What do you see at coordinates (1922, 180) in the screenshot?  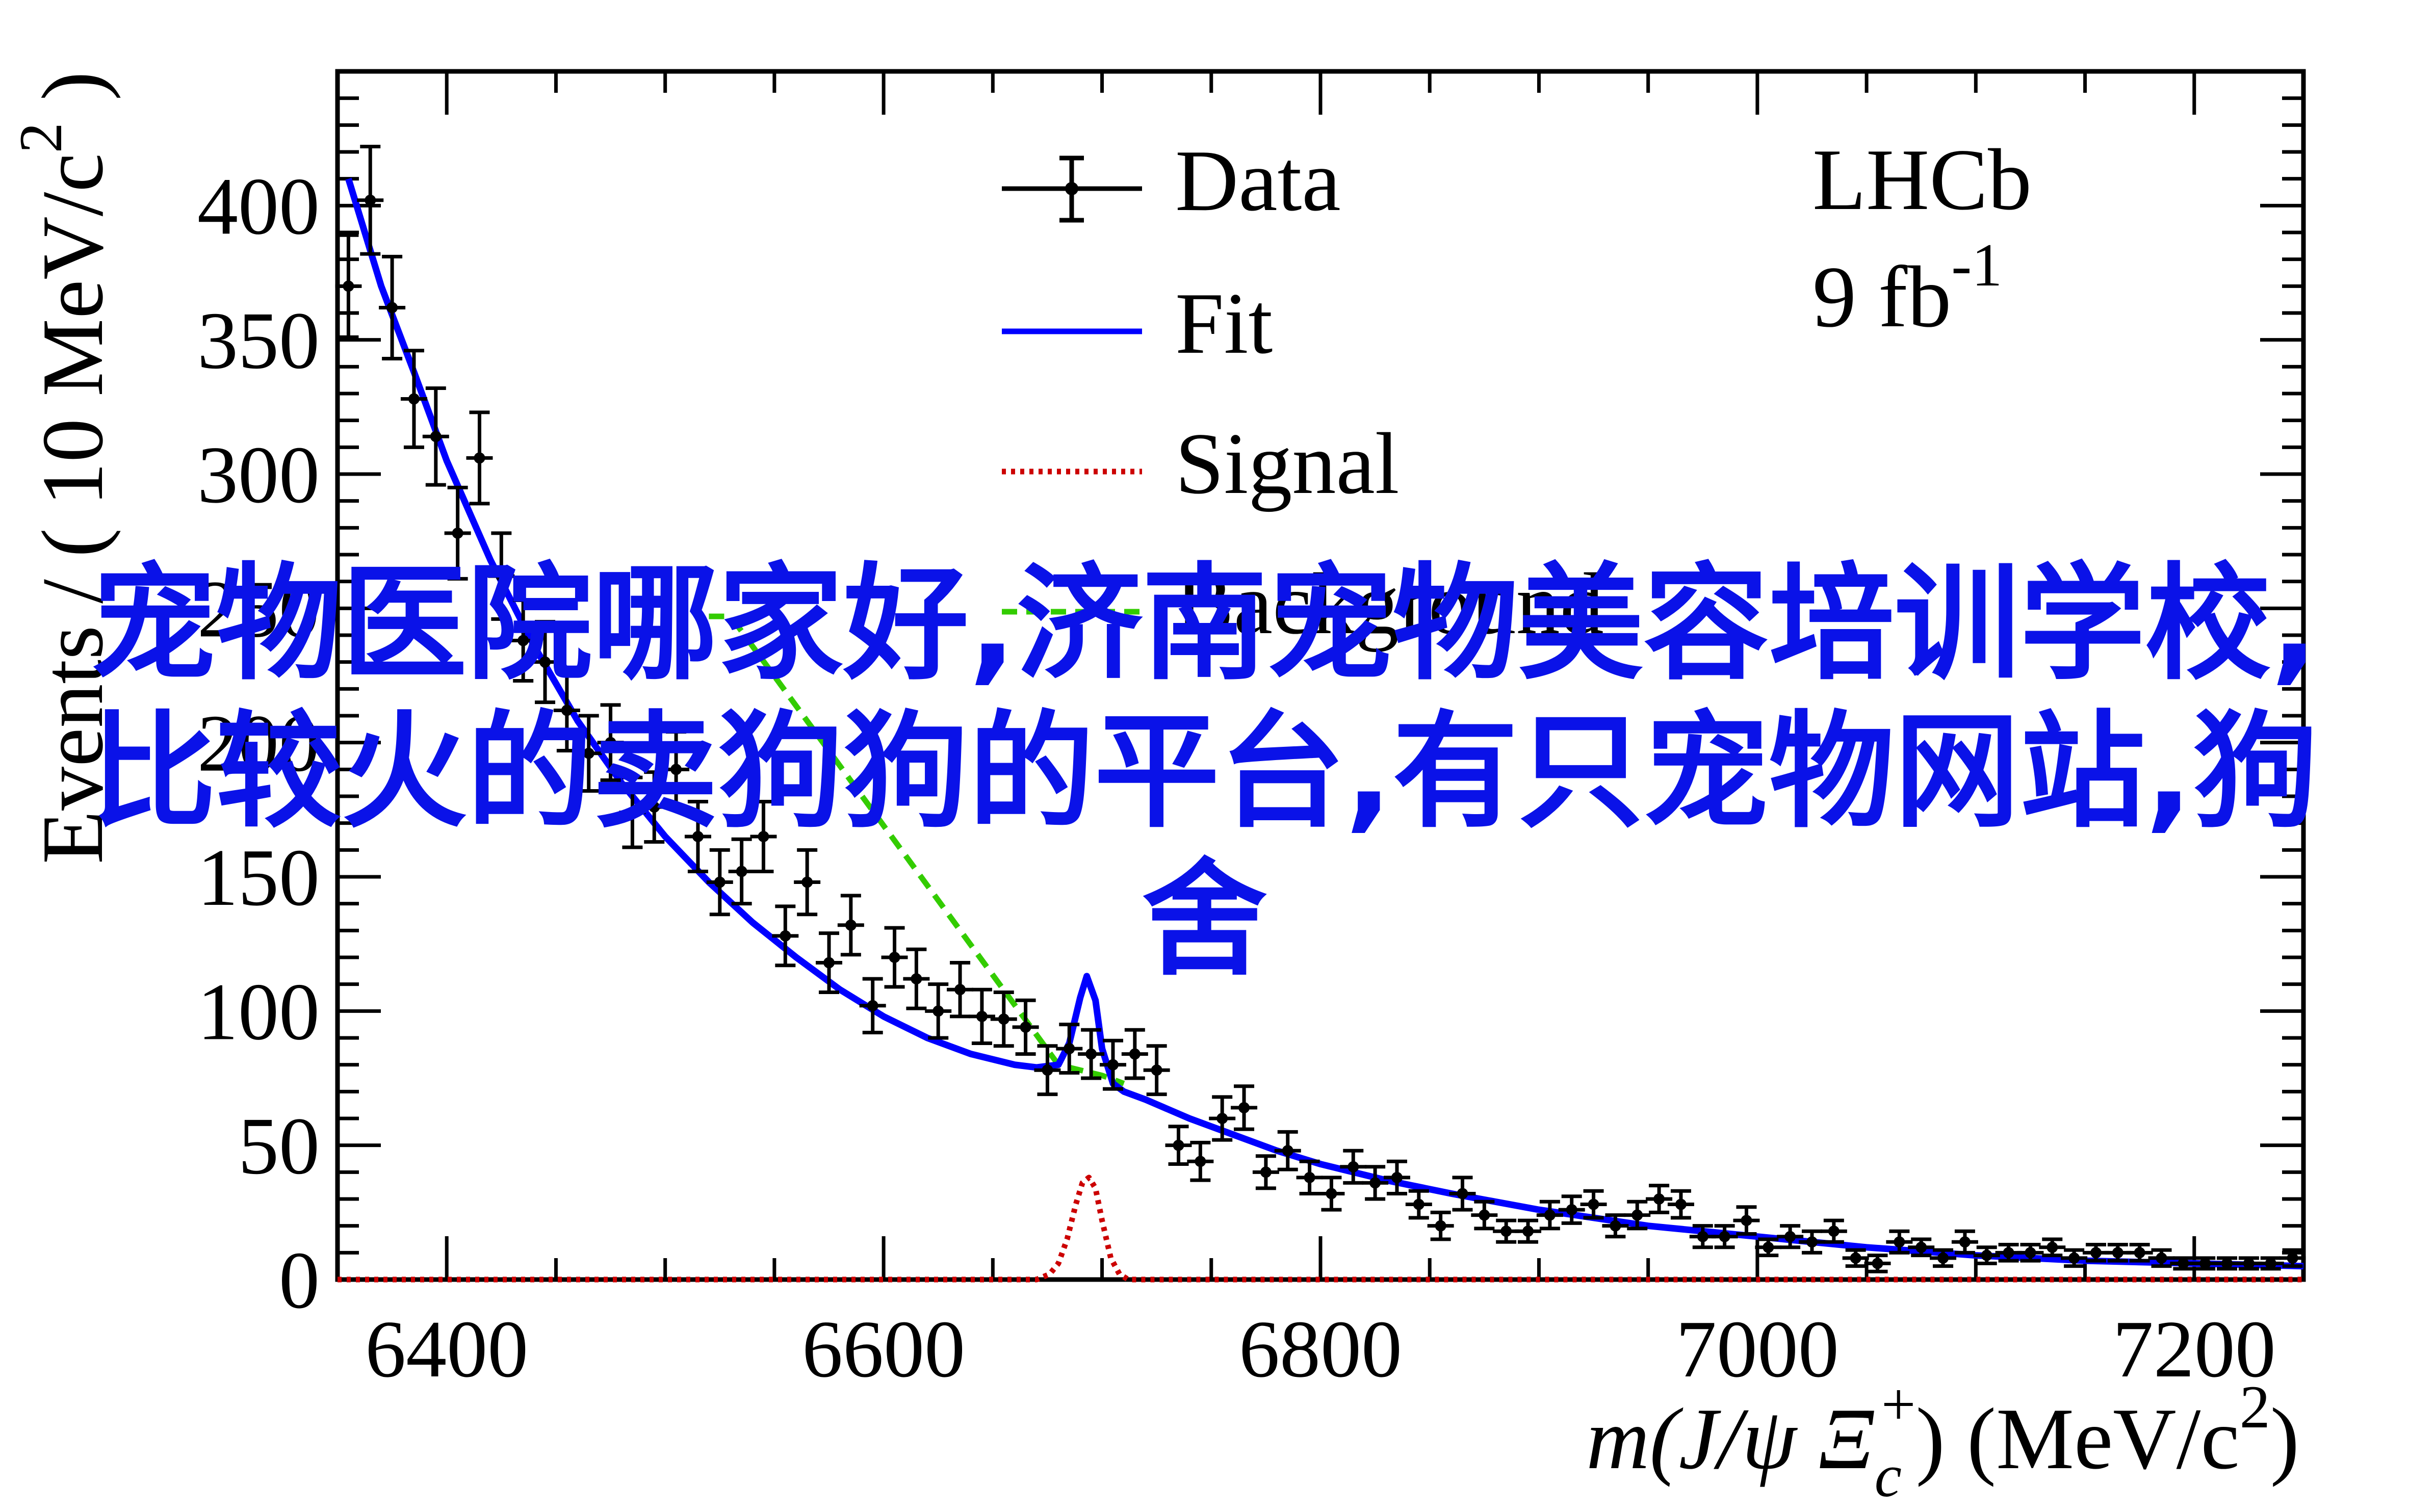 I see `experiment-label: LHCb` at bounding box center [1922, 180].